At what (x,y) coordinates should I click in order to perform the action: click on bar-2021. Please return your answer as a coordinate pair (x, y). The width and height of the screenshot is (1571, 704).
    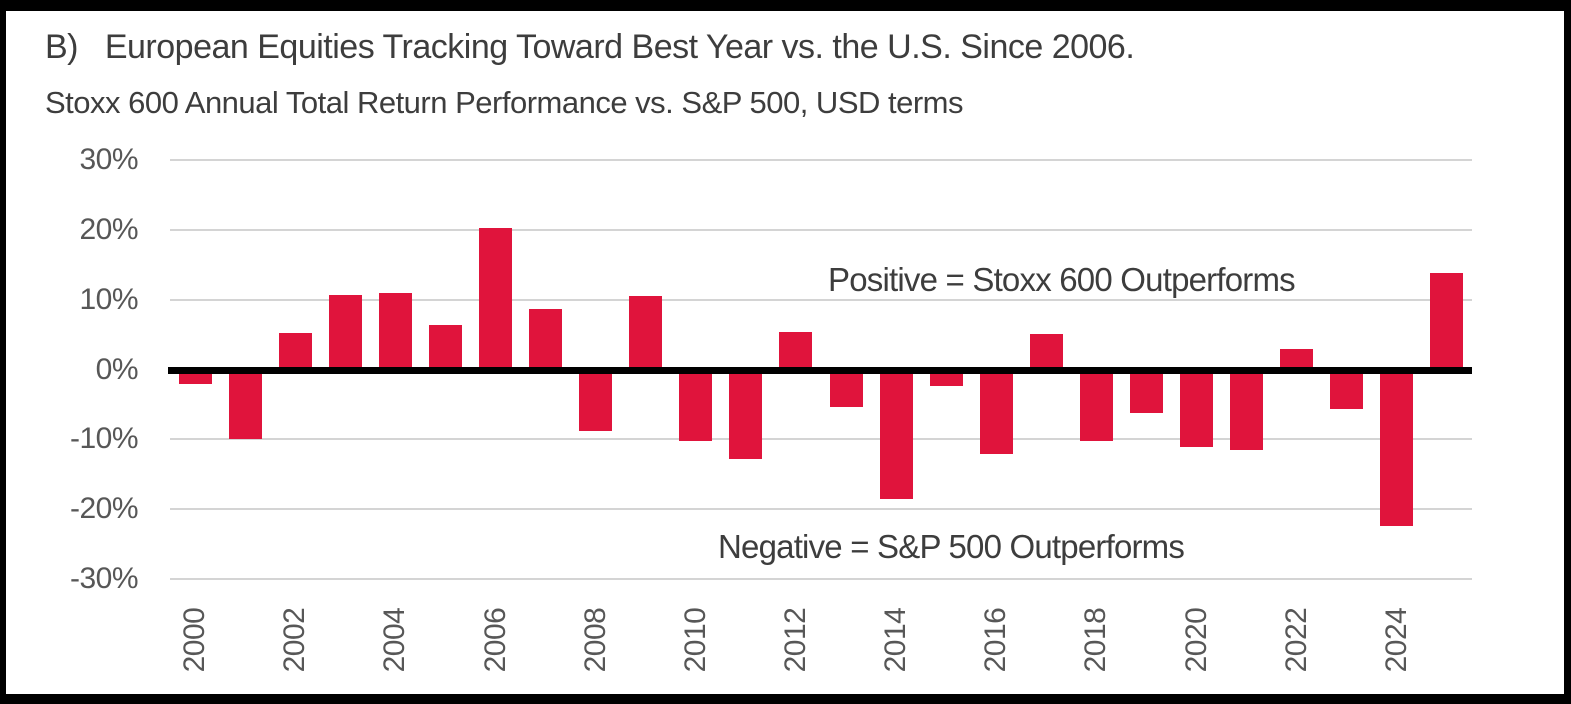
    Looking at the image, I should click on (1247, 409).